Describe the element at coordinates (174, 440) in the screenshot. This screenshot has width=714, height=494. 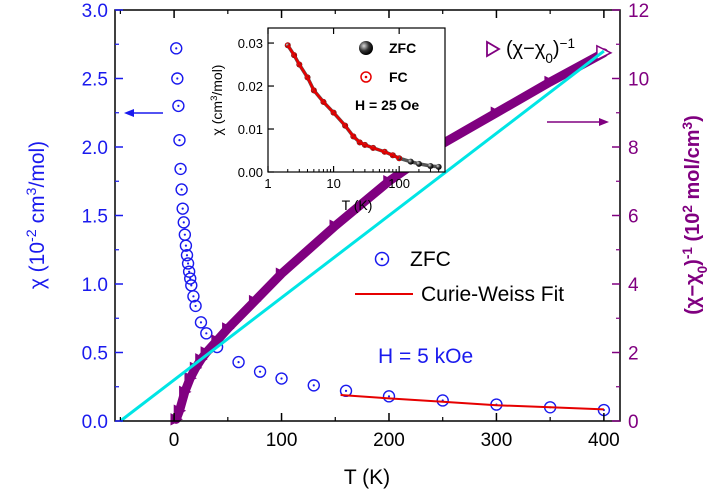
I see `x-tick-label: 0` at that location.